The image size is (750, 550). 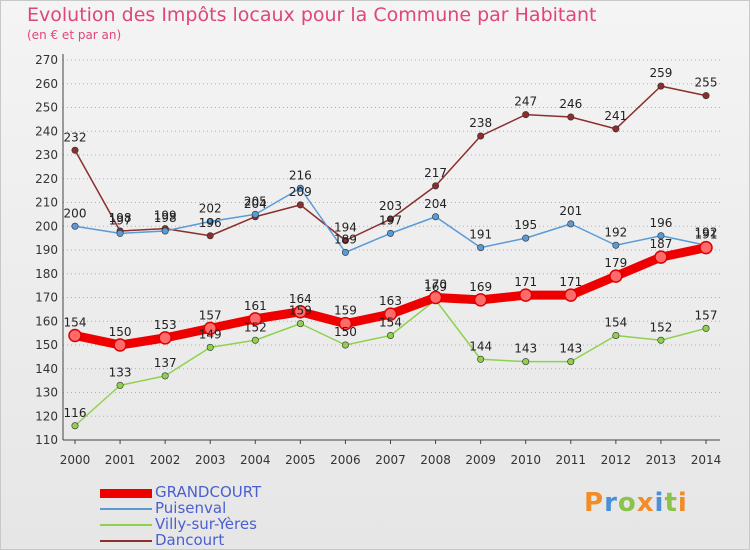 I want to click on data-label: 205, so click(x=255, y=201).